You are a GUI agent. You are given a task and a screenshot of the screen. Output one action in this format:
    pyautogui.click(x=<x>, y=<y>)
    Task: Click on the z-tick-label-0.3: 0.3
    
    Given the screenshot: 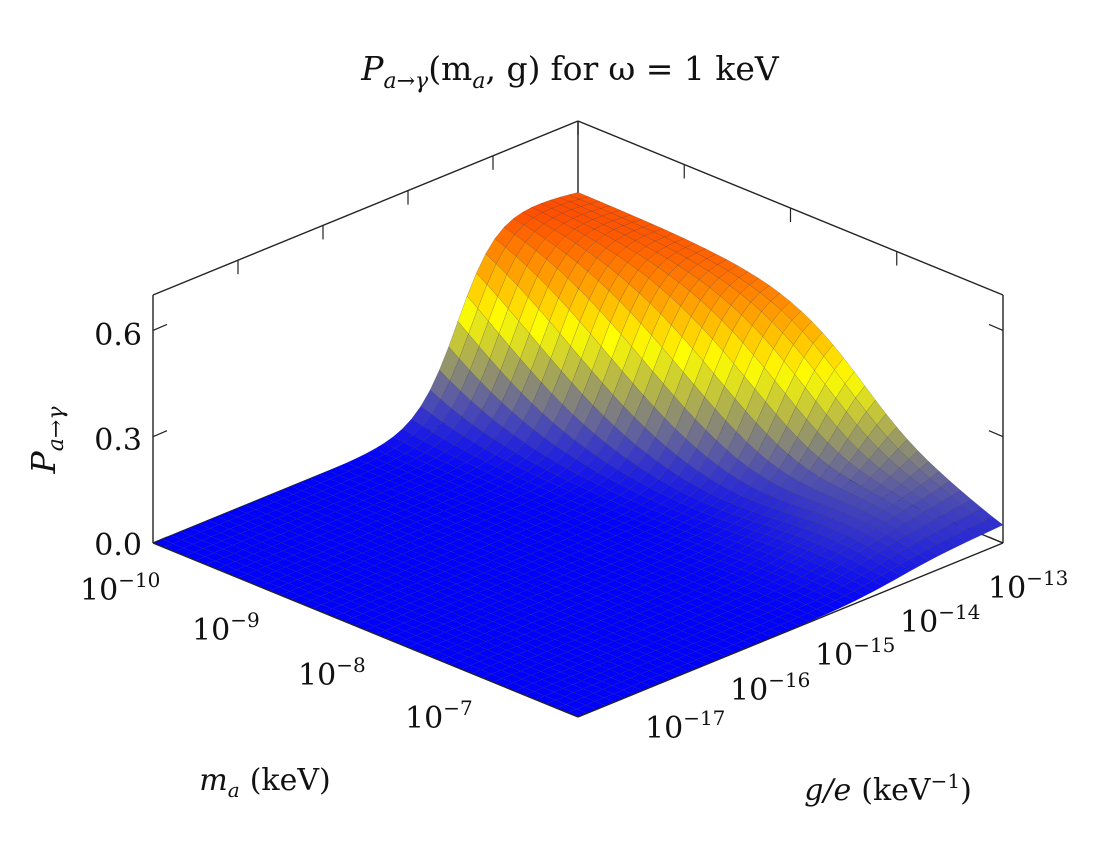 What is the action you would take?
    pyautogui.click(x=118, y=440)
    